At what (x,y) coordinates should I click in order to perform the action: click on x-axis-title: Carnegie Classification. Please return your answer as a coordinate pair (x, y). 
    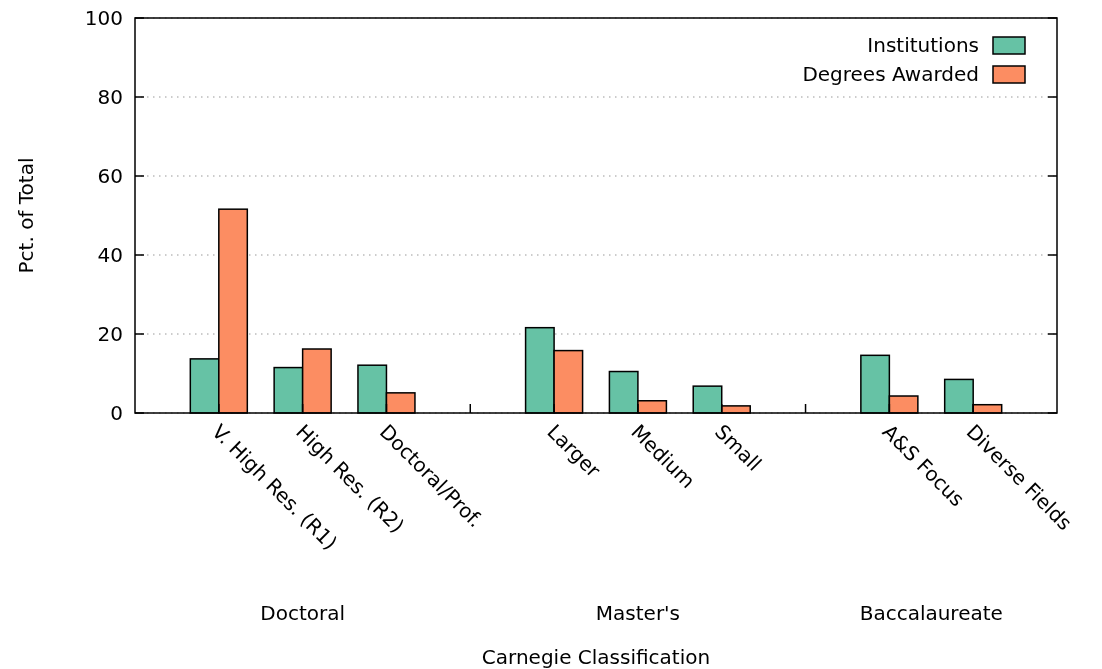
    Looking at the image, I should click on (596, 657).